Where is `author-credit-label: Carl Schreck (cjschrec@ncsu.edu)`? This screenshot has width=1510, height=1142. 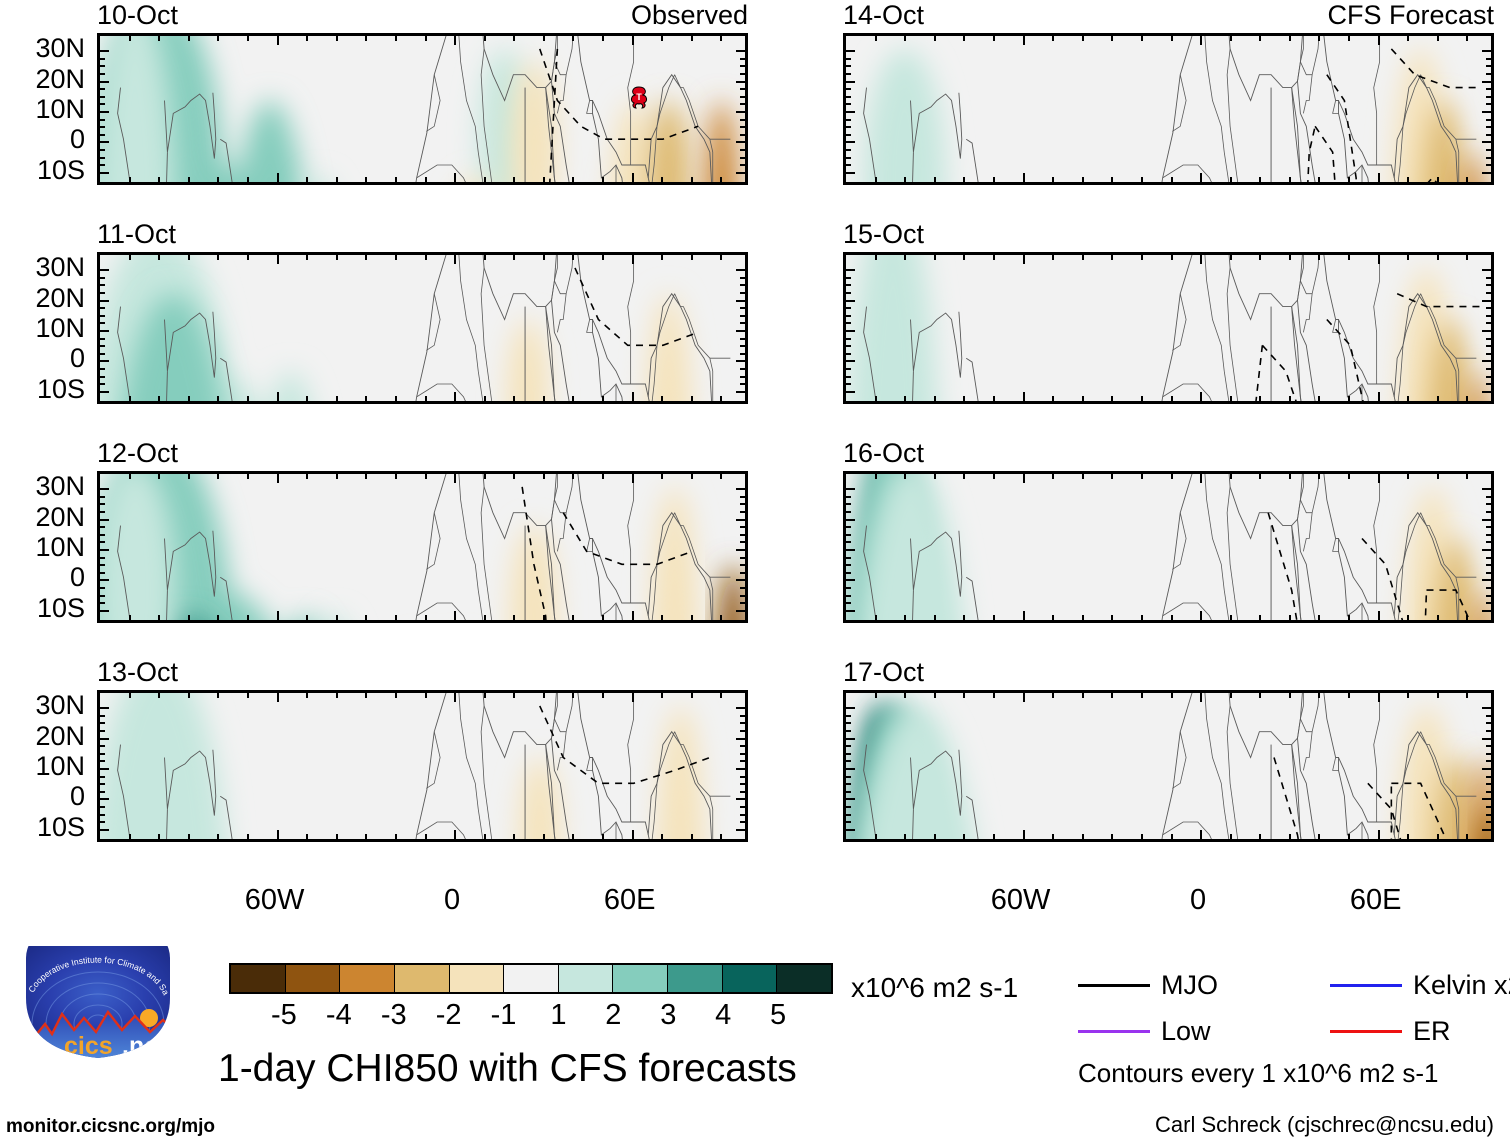
author-credit-label: Carl Schreck (cjschrec@ncsu.edu) is located at coordinates (1324, 1124).